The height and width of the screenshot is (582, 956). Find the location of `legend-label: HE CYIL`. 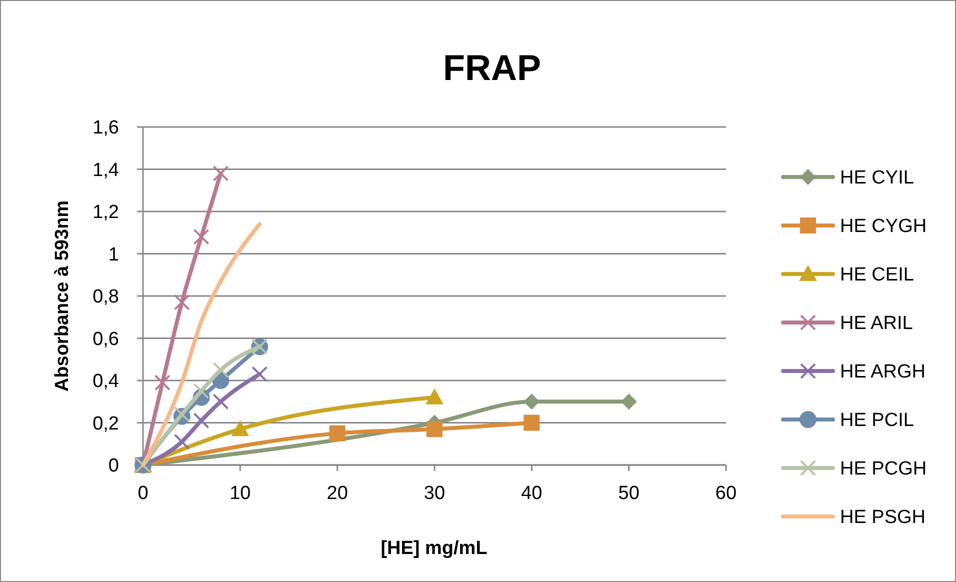

legend-label: HE CYIL is located at coordinates (877, 178).